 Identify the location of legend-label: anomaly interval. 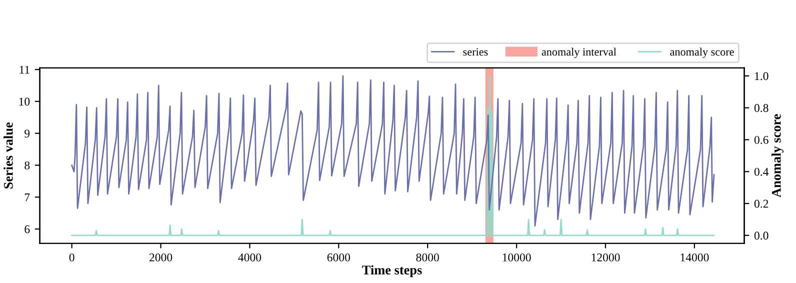
(579, 53).